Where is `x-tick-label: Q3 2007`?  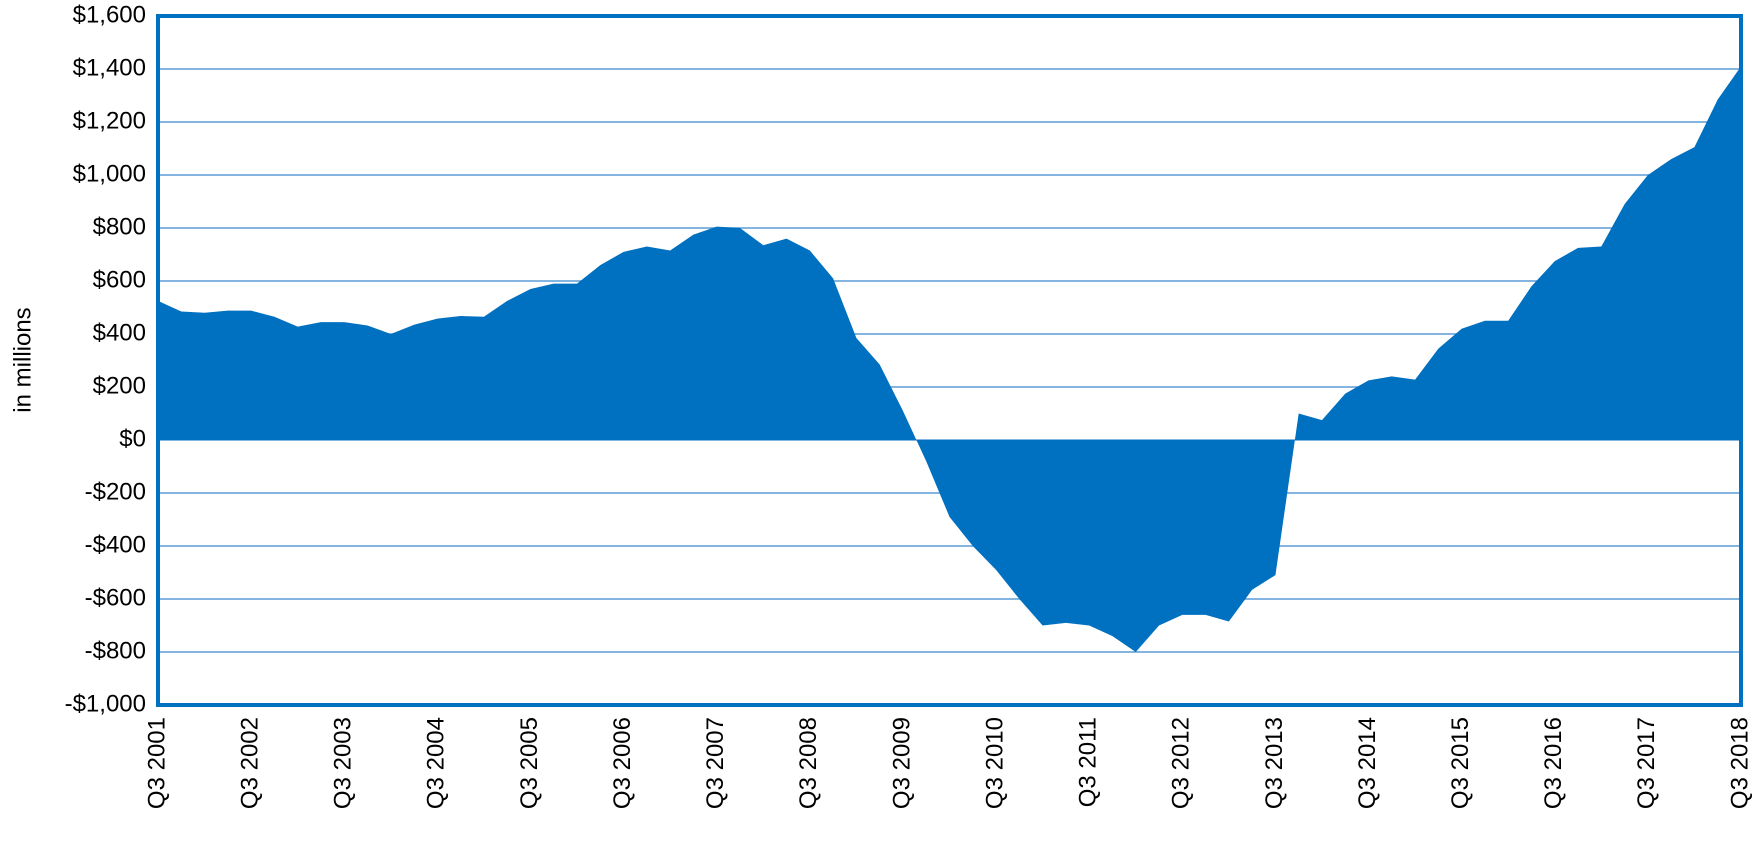 x-tick-label: Q3 2007 is located at coordinates (715, 763).